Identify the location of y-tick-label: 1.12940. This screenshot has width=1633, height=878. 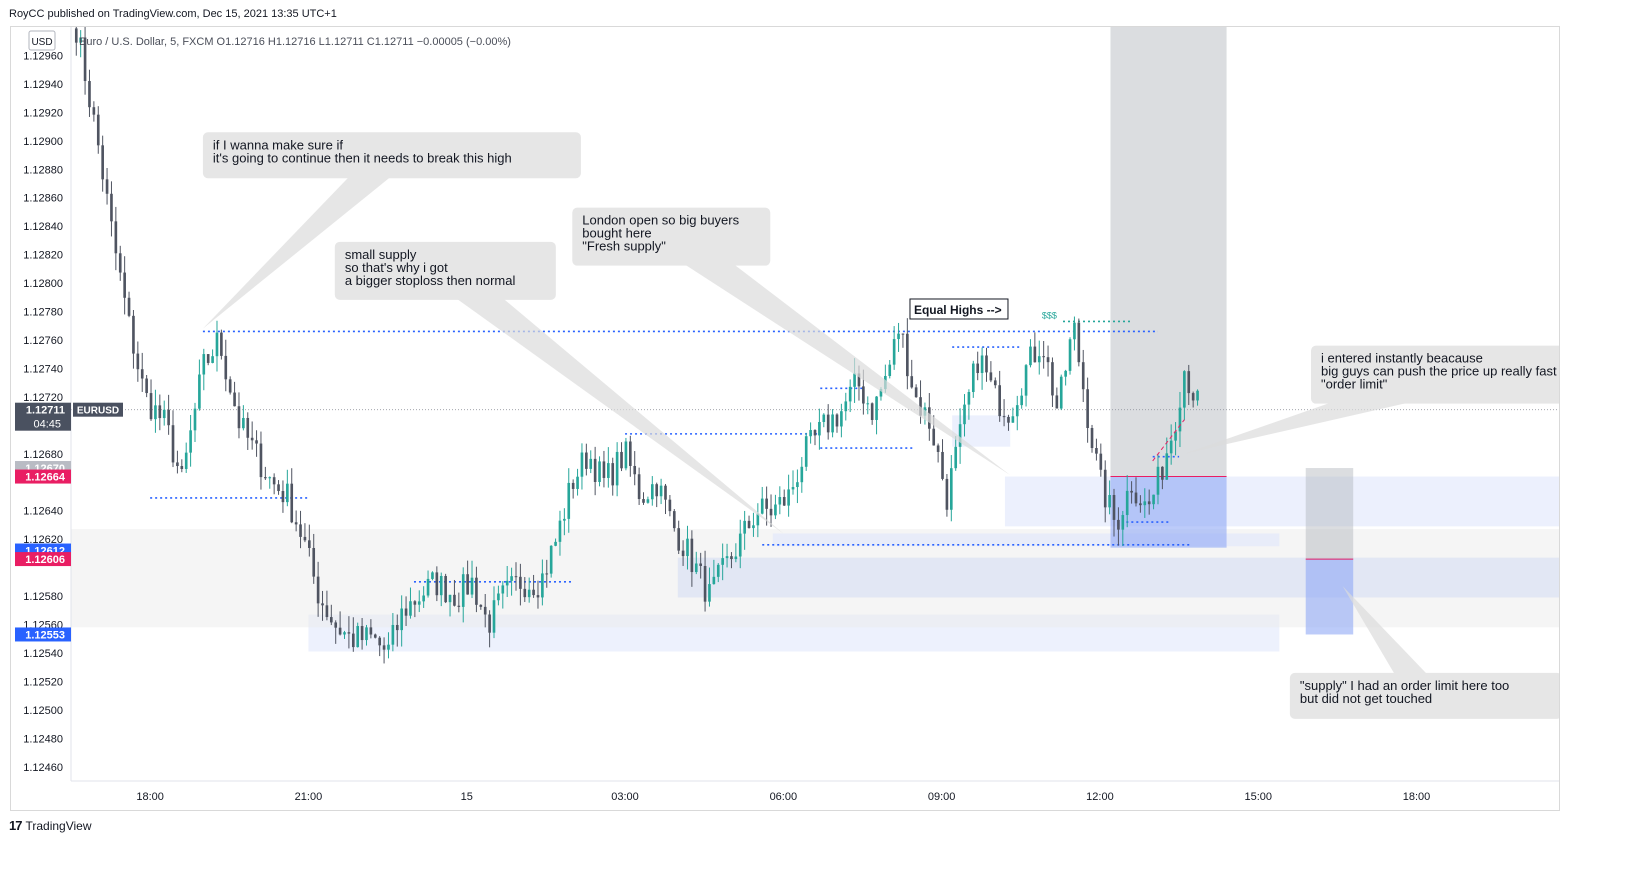
(43, 85).